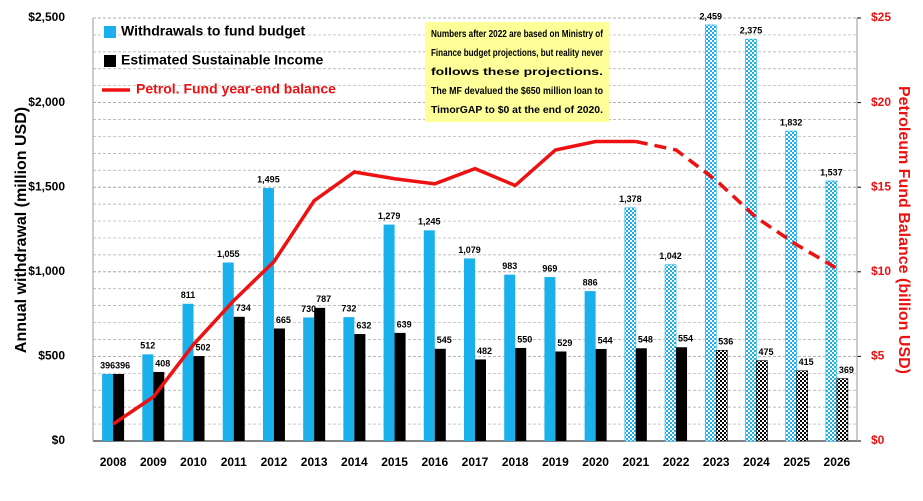 The image size is (923, 501). What do you see at coordinates (354, 462) in the screenshot?
I see `x-tick-label: 2014` at bounding box center [354, 462].